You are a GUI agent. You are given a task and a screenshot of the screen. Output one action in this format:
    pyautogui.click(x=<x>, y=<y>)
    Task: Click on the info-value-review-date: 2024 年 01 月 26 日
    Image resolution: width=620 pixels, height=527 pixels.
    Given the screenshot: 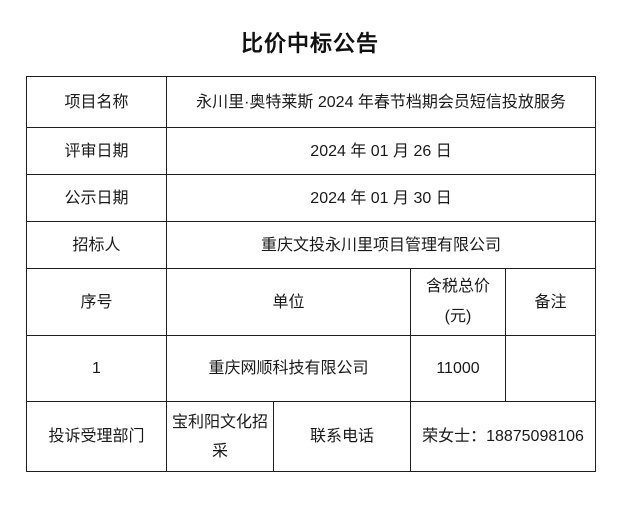 What is the action you would take?
    pyautogui.click(x=381, y=151)
    